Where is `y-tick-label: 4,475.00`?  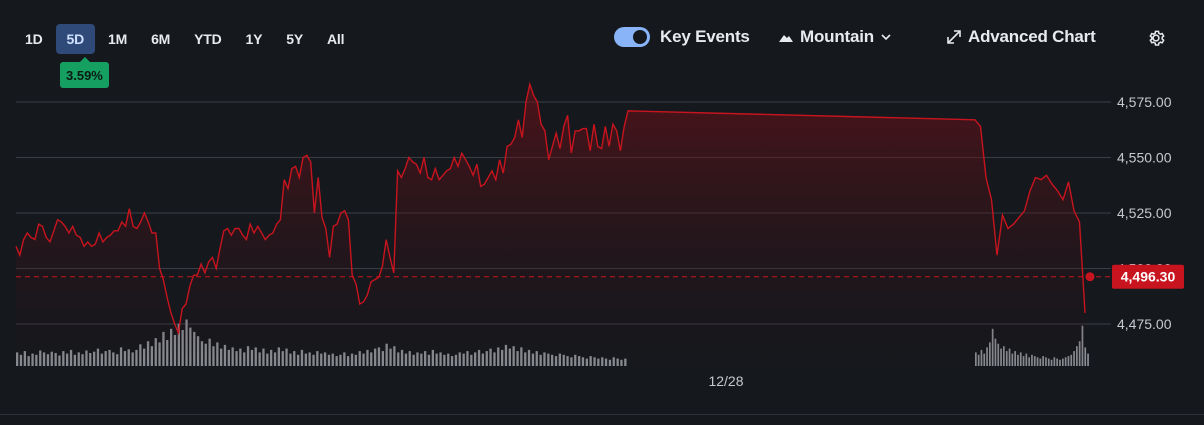 y-tick-label: 4,475.00 is located at coordinates (1144, 324).